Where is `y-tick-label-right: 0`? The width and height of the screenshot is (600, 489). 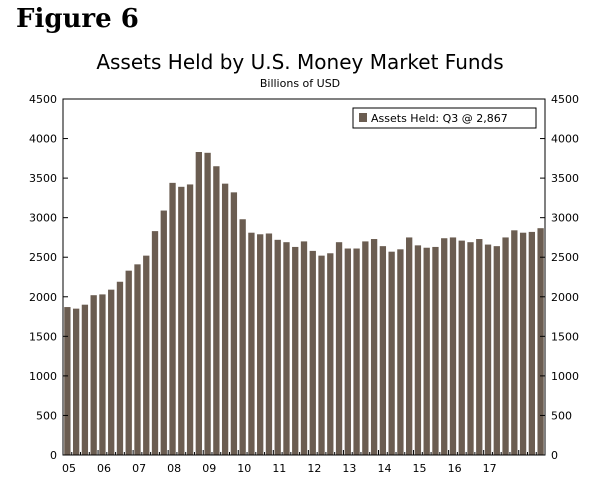 y-tick-label-right: 0 is located at coordinates (554, 455).